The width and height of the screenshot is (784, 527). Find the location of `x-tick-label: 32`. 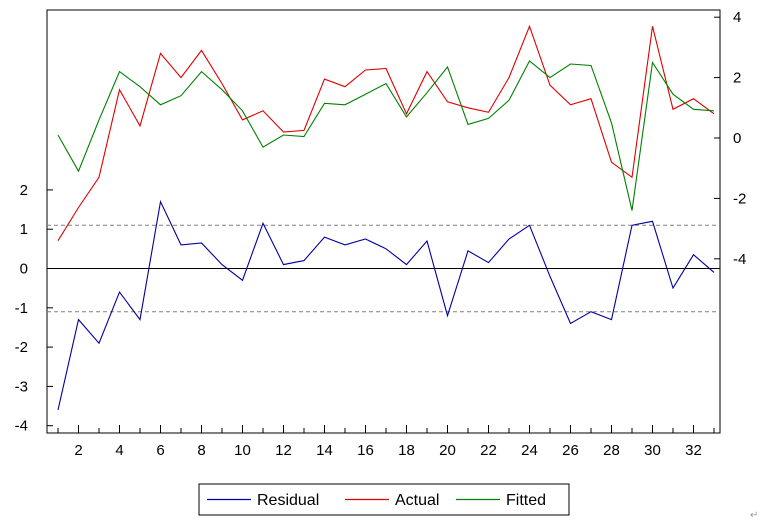

x-tick-label: 32 is located at coordinates (693, 450).